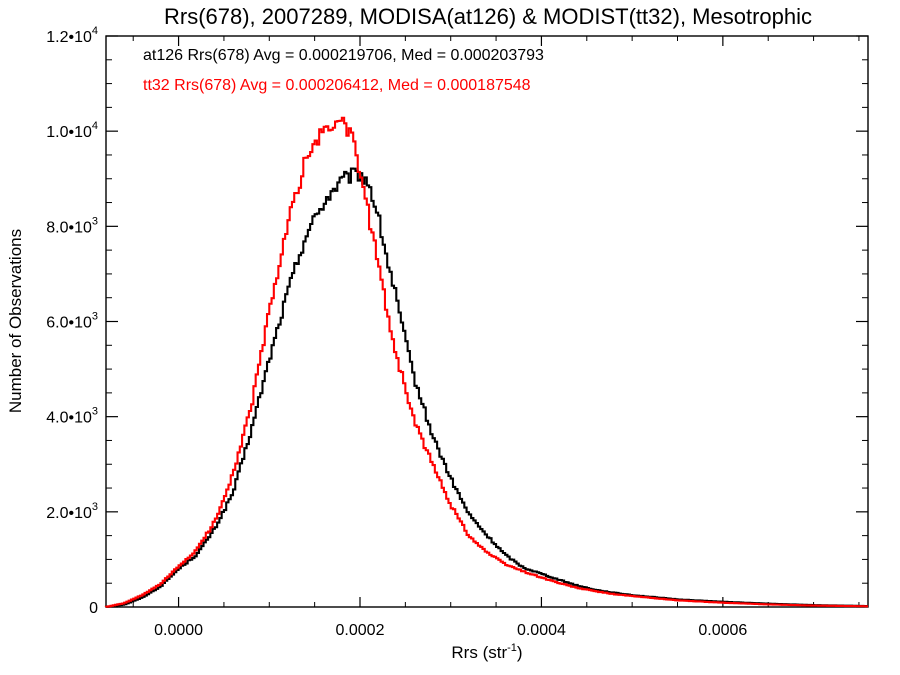 The height and width of the screenshot is (675, 900). What do you see at coordinates (72, 130) in the screenshot?
I see `y-tick-label: 1.0•104` at bounding box center [72, 130].